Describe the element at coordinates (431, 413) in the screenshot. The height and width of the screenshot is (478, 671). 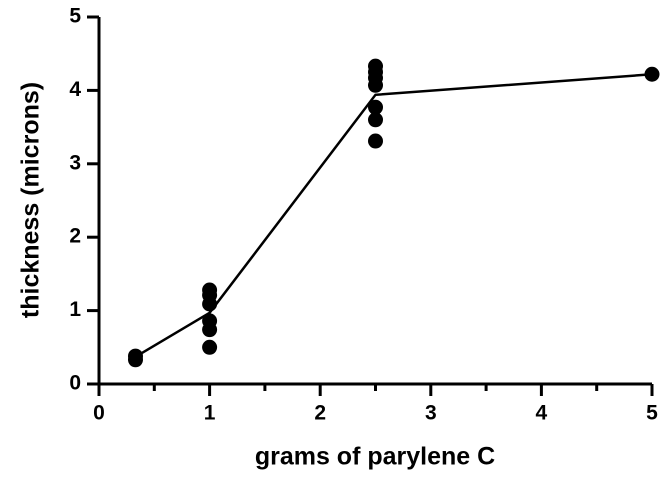
I see `x-tick-label: 3` at that location.